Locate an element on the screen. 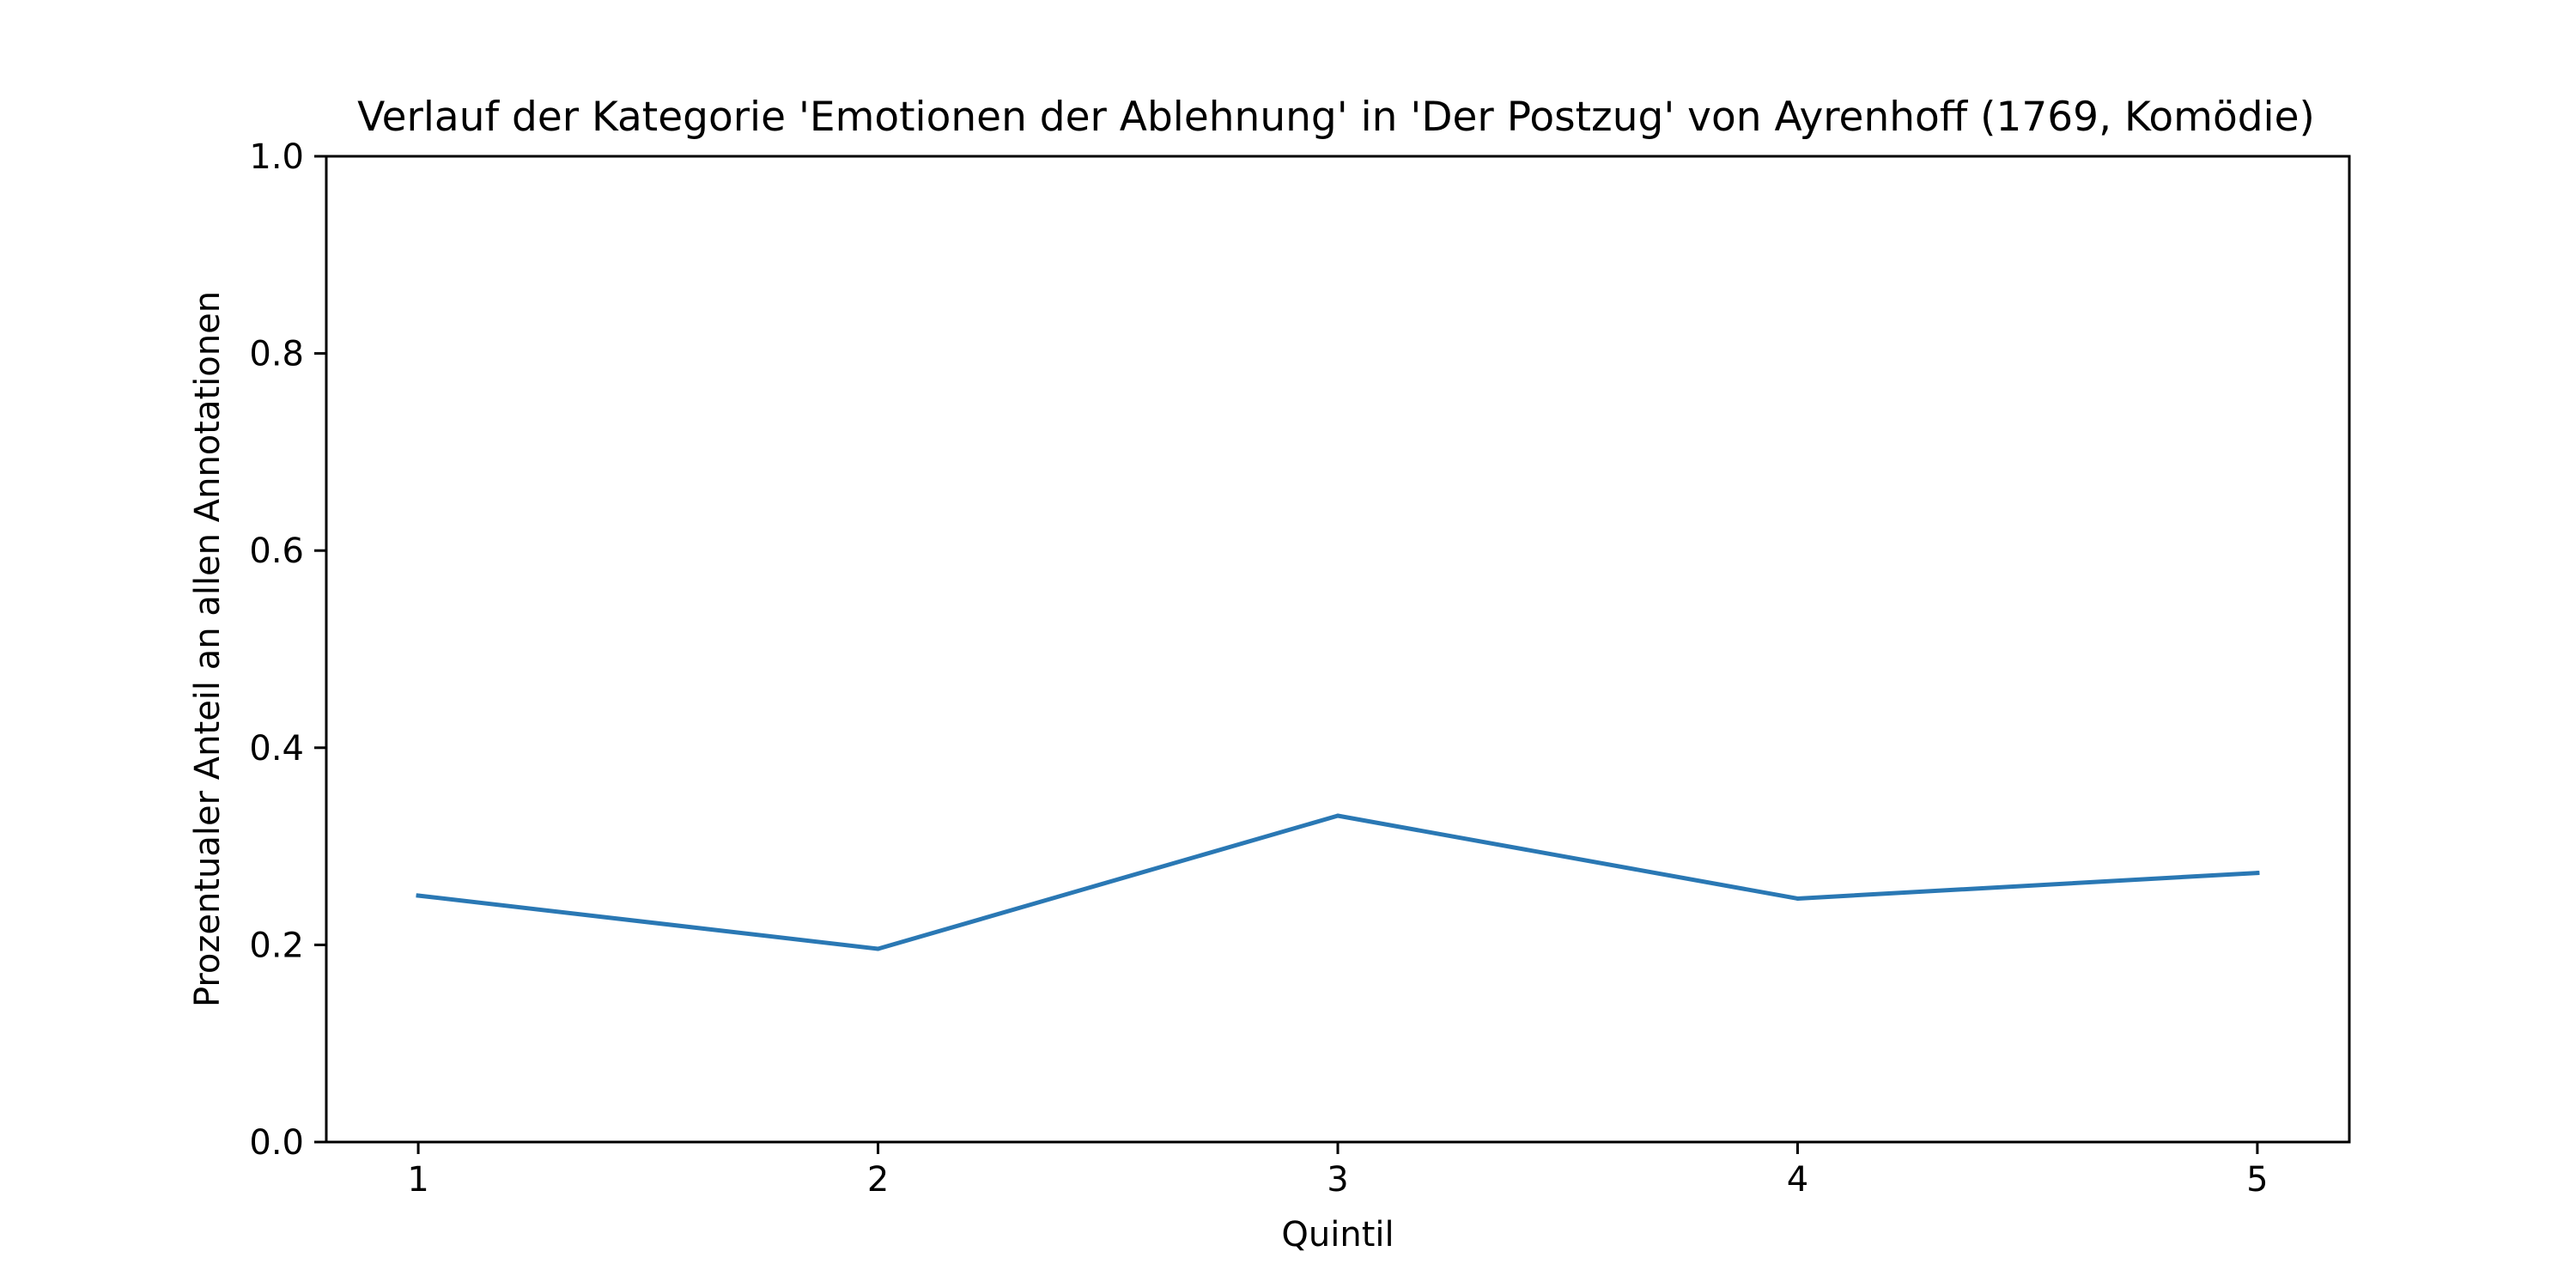 The width and height of the screenshot is (2576, 1288). x-tick-label: 4 is located at coordinates (1798, 1180).